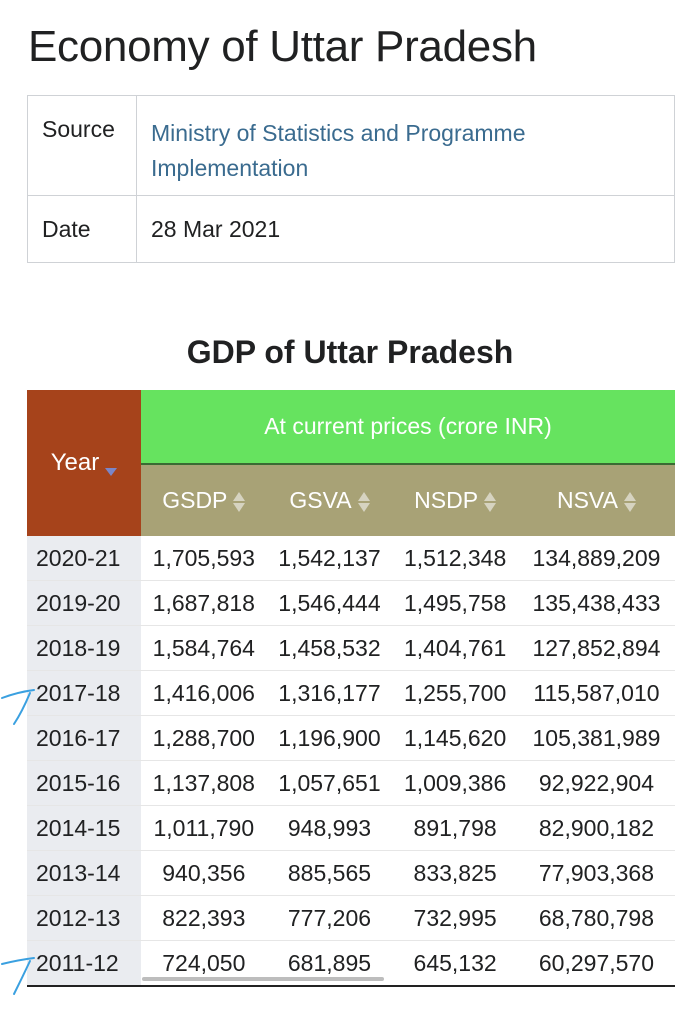  Describe the element at coordinates (596, 603) in the screenshot. I see `nsva-cell: 135,438,433` at that location.